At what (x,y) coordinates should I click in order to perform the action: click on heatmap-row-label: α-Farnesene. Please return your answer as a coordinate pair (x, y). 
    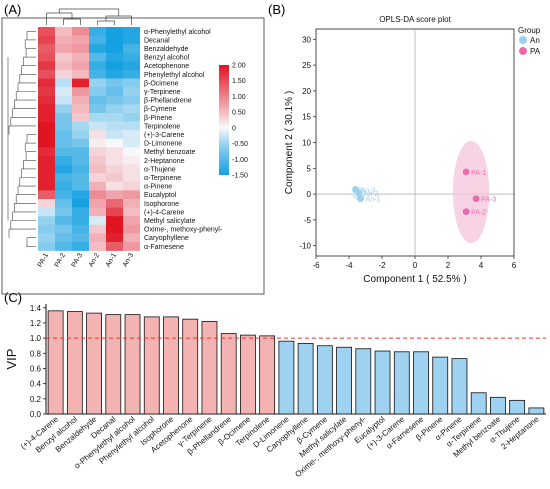
    Looking at the image, I should click on (164, 247).